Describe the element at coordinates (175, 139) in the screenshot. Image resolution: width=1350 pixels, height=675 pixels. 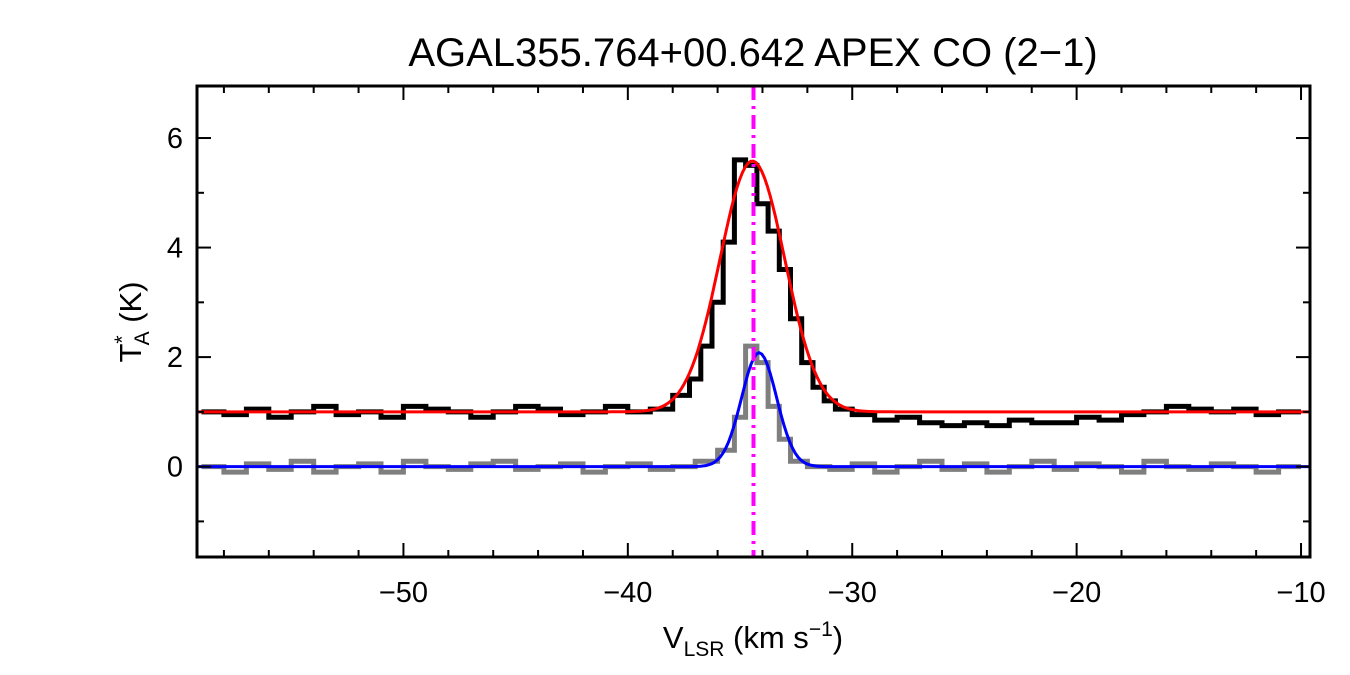
I see `y-tick-label: 6` at that location.